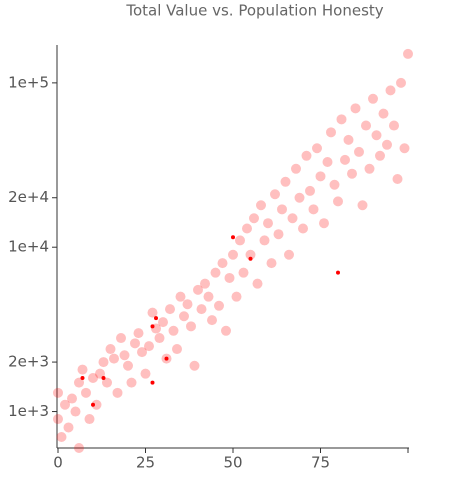 Image resolution: width=459 pixels, height=488 pixels. Describe the element at coordinates (28, 197) in the screenshot. I see `y-tick-label: 2e+4` at that location.